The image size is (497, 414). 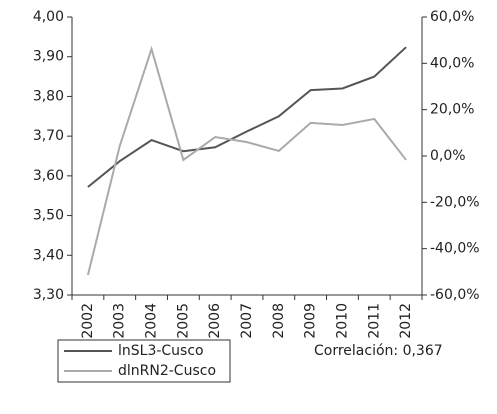 What do you see at coordinates (374, 321) in the screenshot?
I see `x-tick-label: 2011` at bounding box center [374, 321].